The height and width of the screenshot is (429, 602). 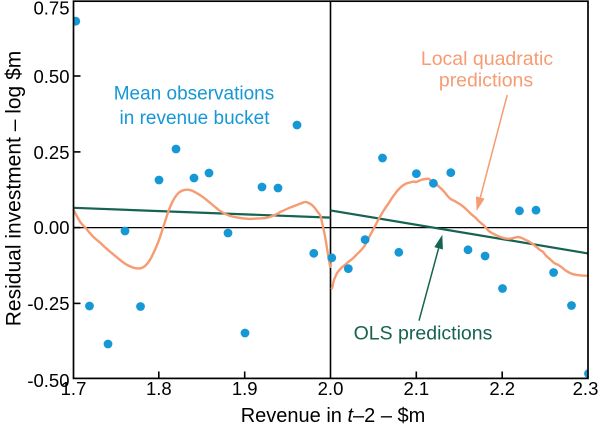 I want to click on svg-text: 2.2, so click(x=502, y=388).